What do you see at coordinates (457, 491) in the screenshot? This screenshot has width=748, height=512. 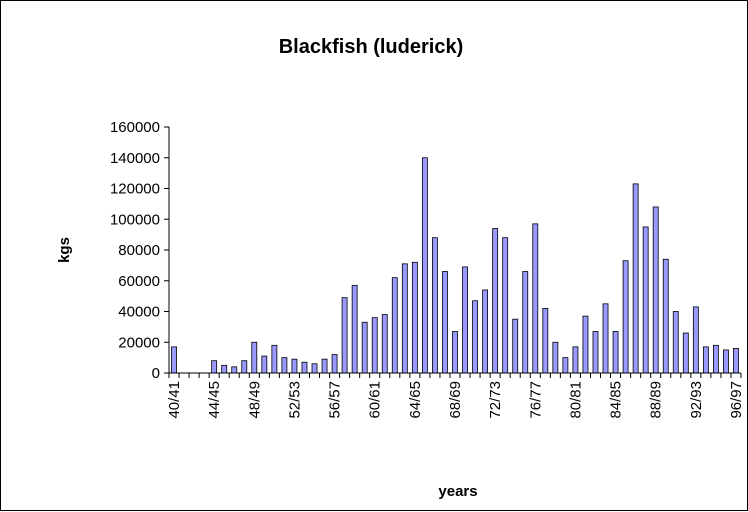 I see `x-axis-label: years` at bounding box center [457, 491].